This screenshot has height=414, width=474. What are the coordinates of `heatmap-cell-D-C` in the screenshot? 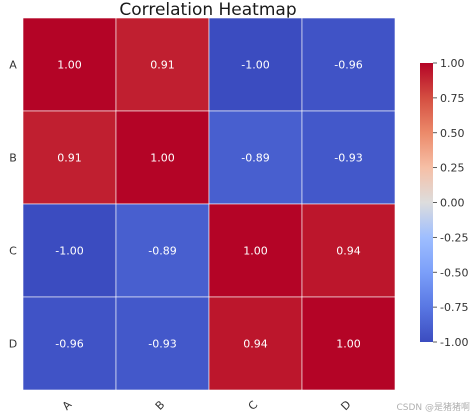 It's located at (255, 343).